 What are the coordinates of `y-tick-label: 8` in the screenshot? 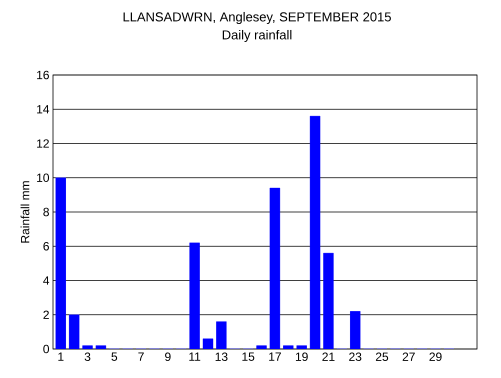 It's located at (46, 212).